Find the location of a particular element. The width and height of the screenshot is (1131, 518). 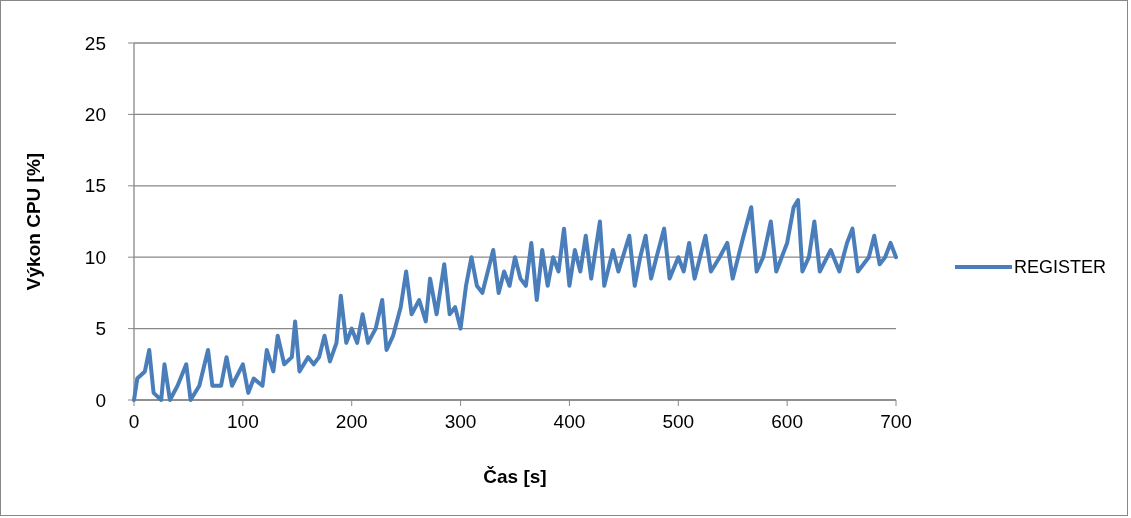

x-tick-label: 600 is located at coordinates (787, 421).